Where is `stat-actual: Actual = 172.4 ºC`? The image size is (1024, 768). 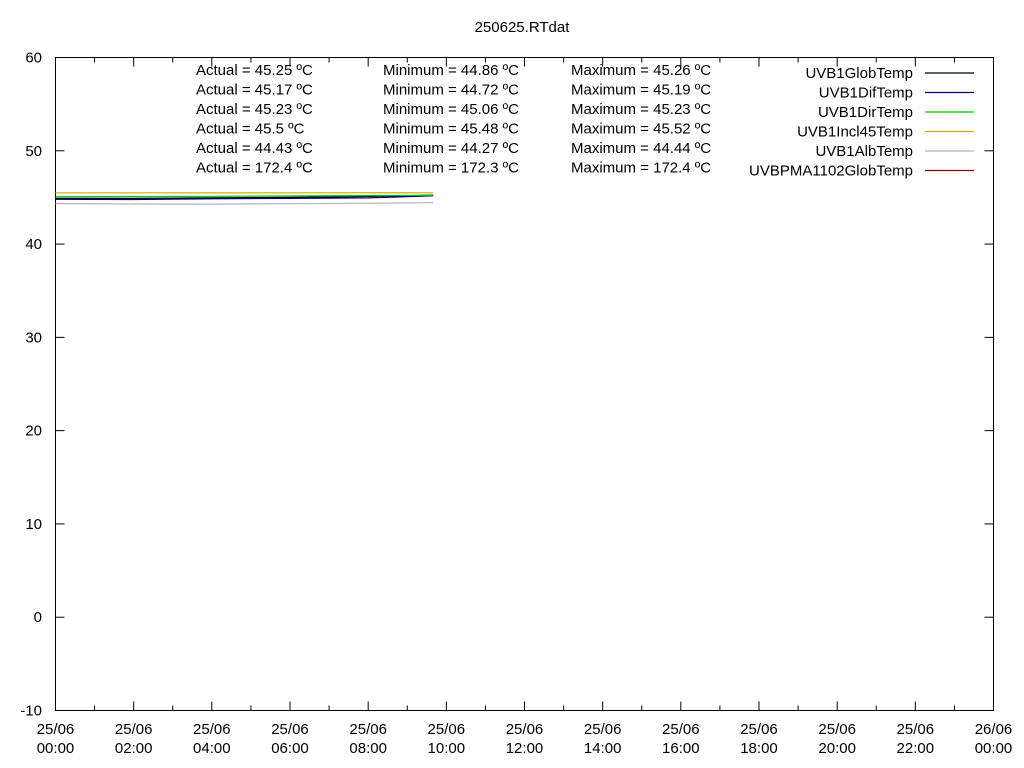 stat-actual: Actual = 172.4 ºC is located at coordinates (254, 168).